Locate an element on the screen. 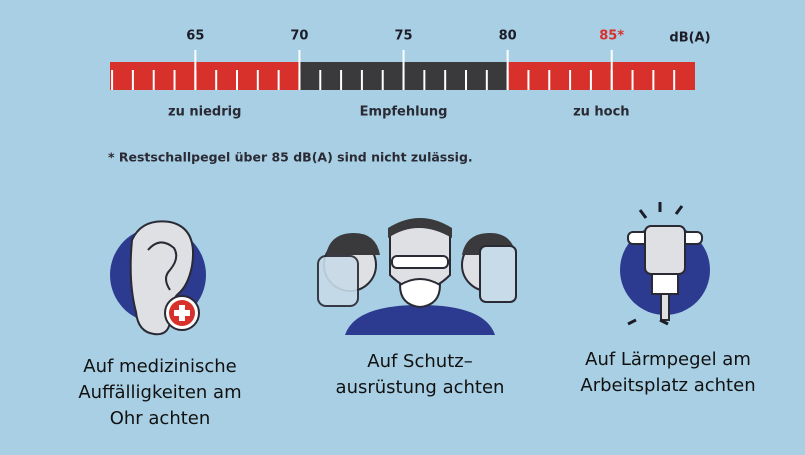 The width and height of the screenshot is (805, 455). caption-line: Ohr achten is located at coordinates (160, 418).